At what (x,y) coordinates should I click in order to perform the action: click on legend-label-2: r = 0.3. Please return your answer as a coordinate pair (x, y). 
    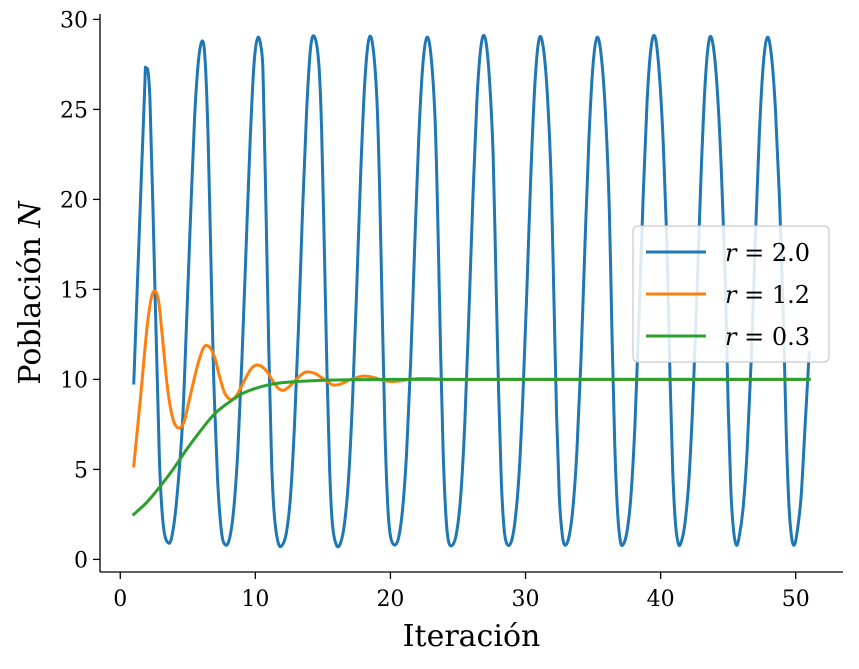
    Looking at the image, I should click on (767, 337).